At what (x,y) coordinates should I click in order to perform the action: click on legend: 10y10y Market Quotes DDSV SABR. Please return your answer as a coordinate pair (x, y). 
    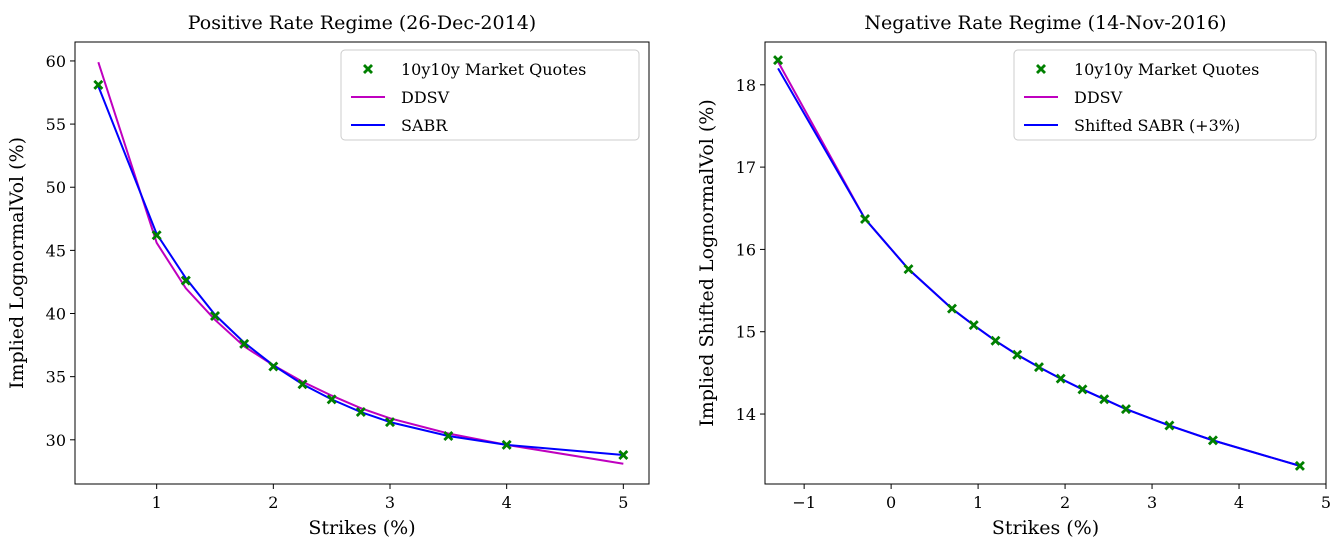
    Looking at the image, I should click on (490, 95).